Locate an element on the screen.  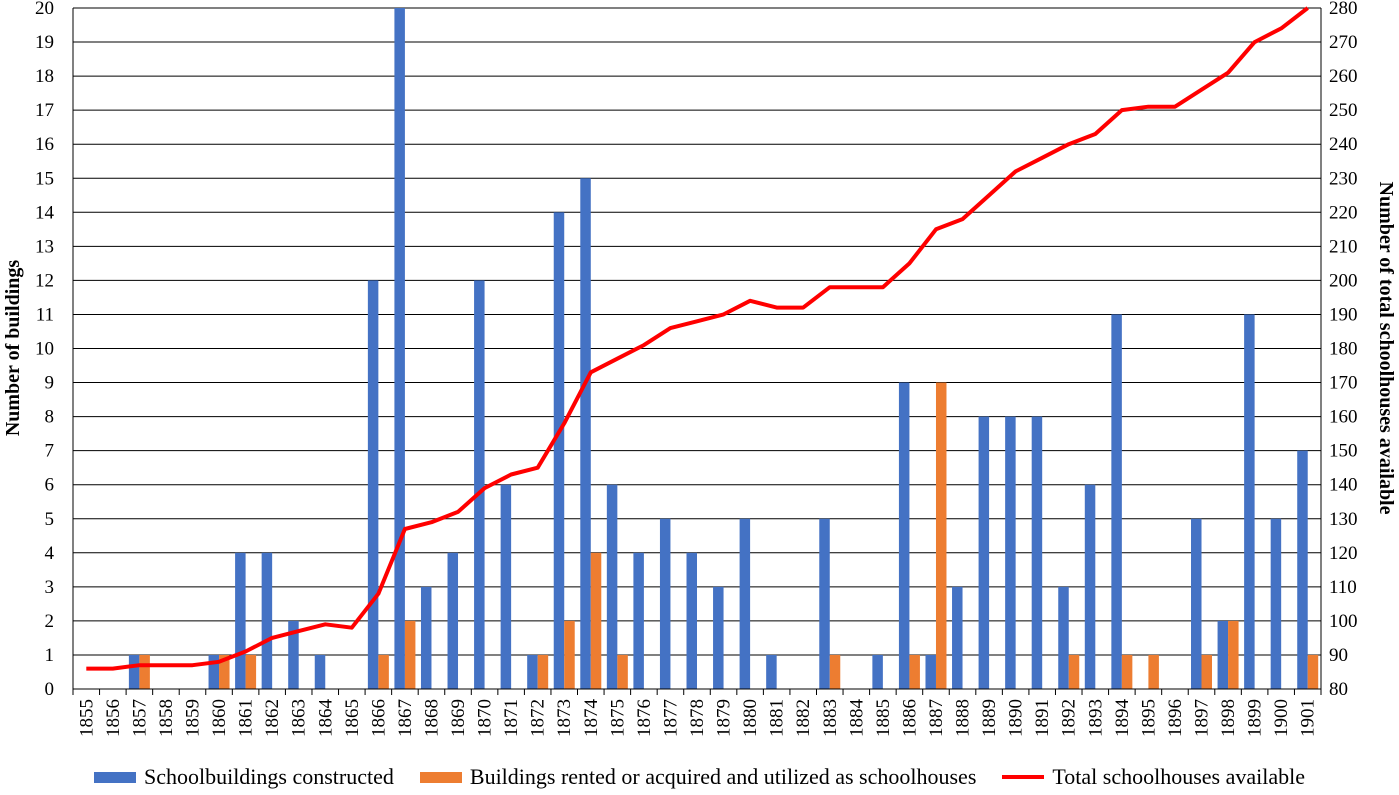
y-tick-label: 17 is located at coordinates (44, 110).